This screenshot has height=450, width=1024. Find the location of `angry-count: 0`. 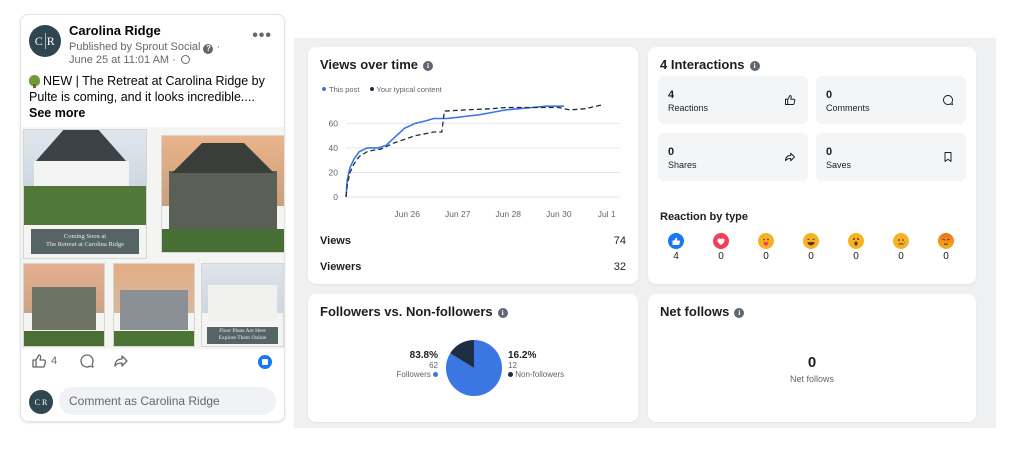

angry-count: 0 is located at coordinates (946, 256).